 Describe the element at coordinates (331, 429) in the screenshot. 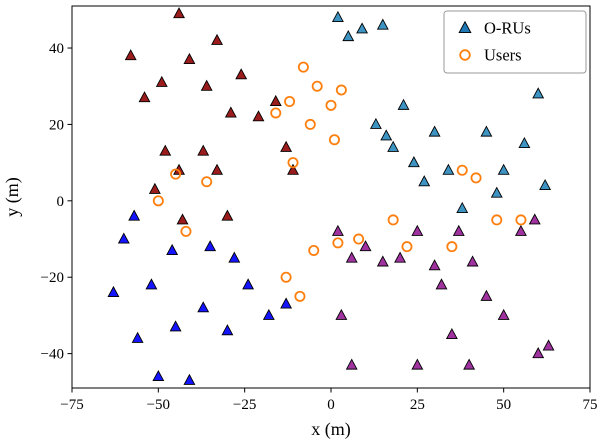

I see `x-axis-label: x (m)` at that location.